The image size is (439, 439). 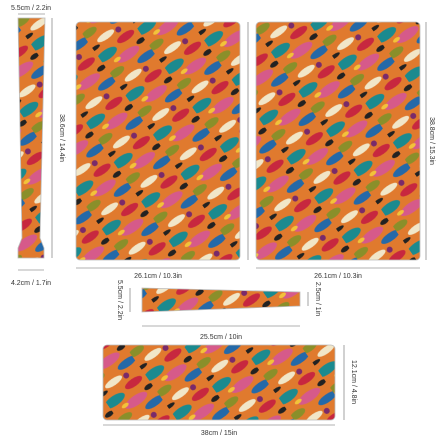 What do you see at coordinates (219, 433) in the screenshot?
I see `dimension-label: 38cm / 15in` at bounding box center [219, 433].